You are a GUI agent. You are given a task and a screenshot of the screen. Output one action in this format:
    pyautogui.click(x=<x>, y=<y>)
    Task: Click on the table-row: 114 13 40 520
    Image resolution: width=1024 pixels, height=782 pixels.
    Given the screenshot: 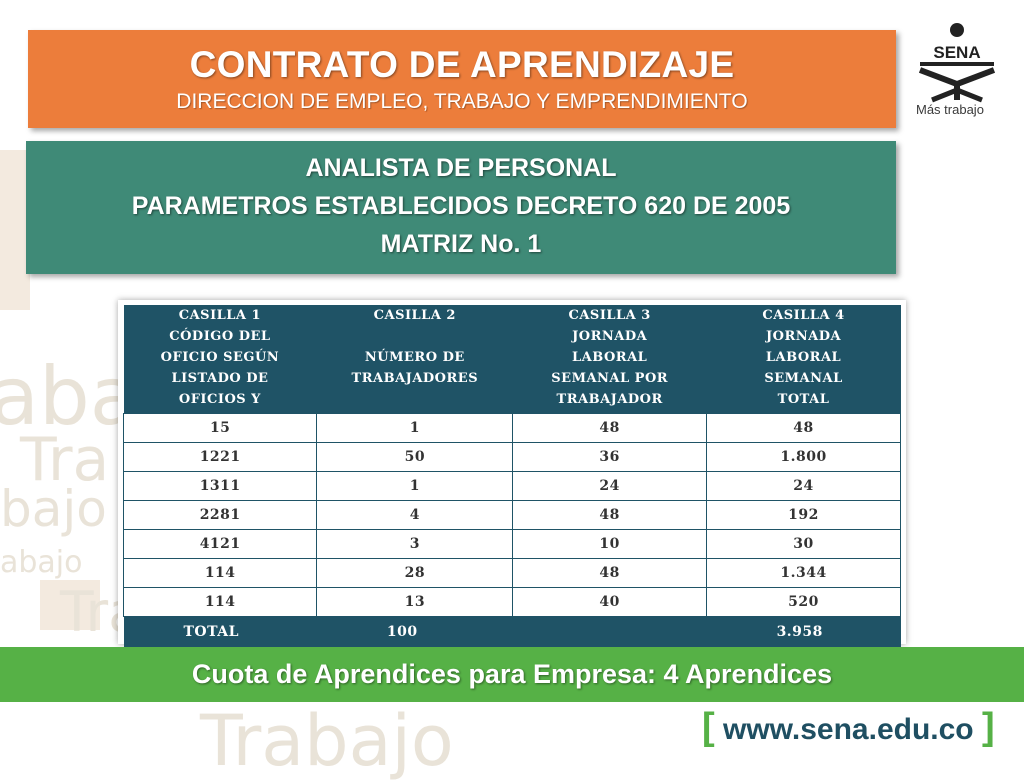 What is the action you would take?
    pyautogui.click(x=511, y=602)
    